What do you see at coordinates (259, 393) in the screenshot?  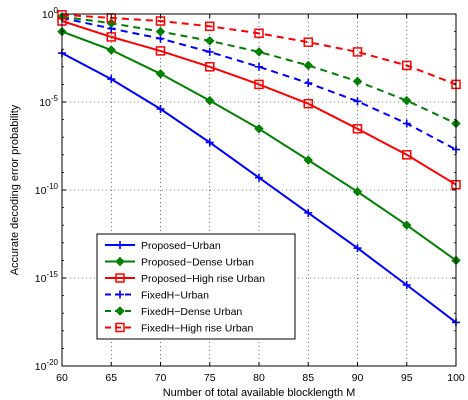 I see `x-axis-label: Number of total available blocklength M` at bounding box center [259, 393].